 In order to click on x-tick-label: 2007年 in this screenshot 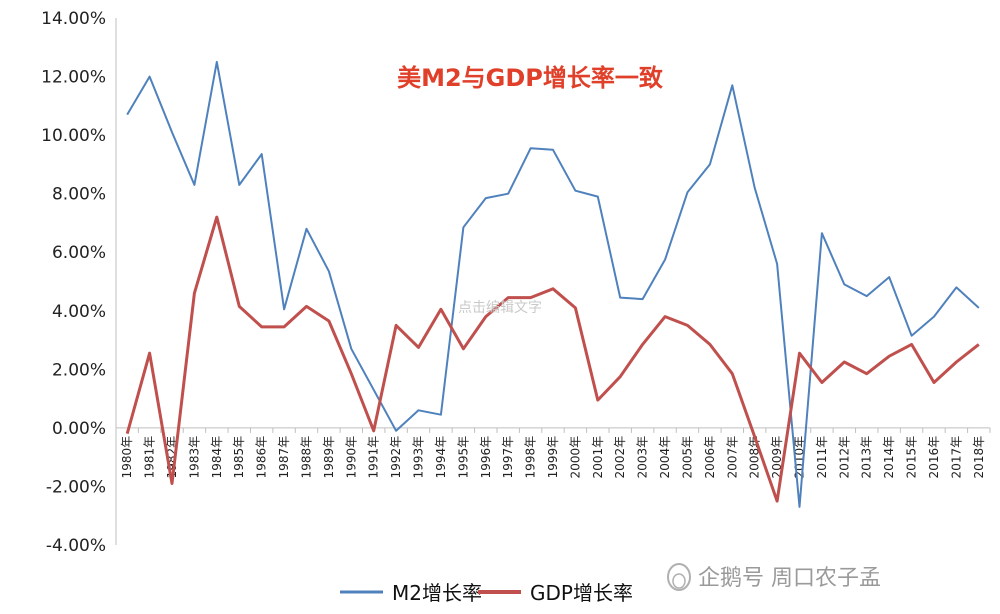, I will do `click(732, 457)`.